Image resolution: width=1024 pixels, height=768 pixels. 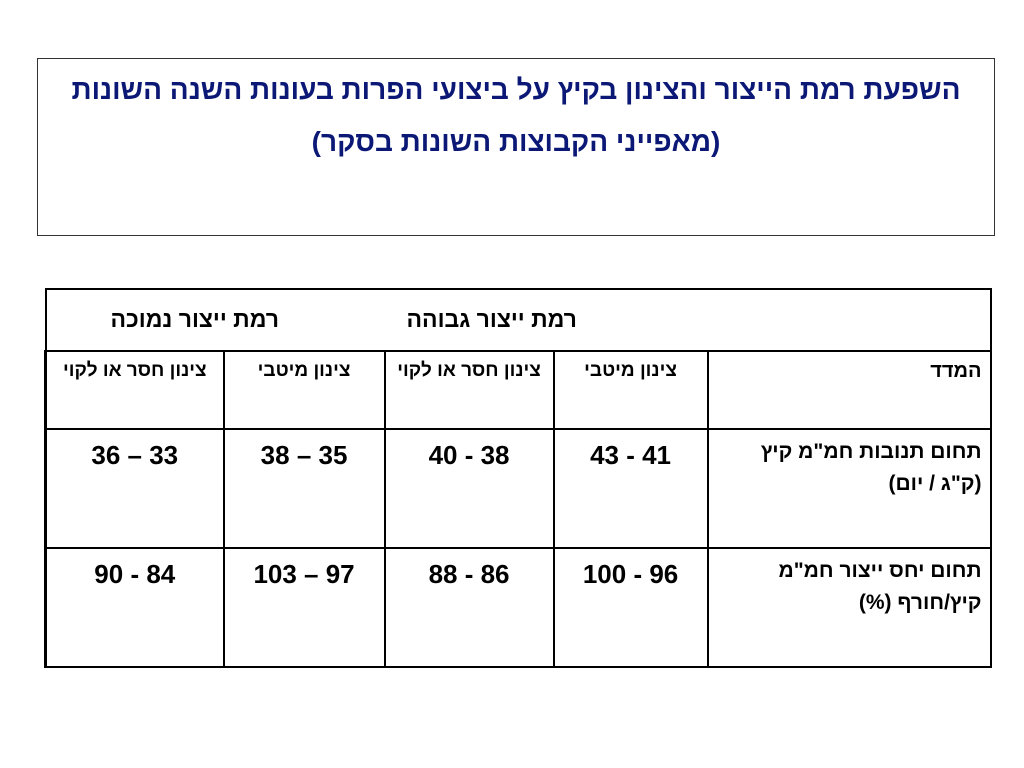 I want to click on cell-text: 43 - 41, so click(x=631, y=455).